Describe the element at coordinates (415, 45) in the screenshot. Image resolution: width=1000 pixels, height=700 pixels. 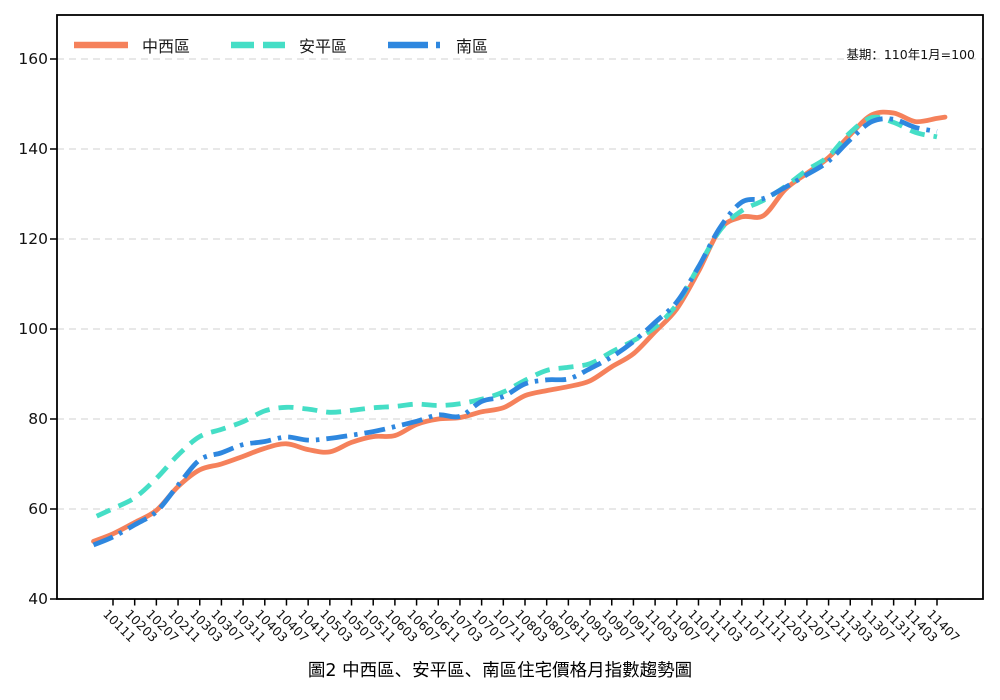
I see `legend-swatch-dashdot-icon` at that location.